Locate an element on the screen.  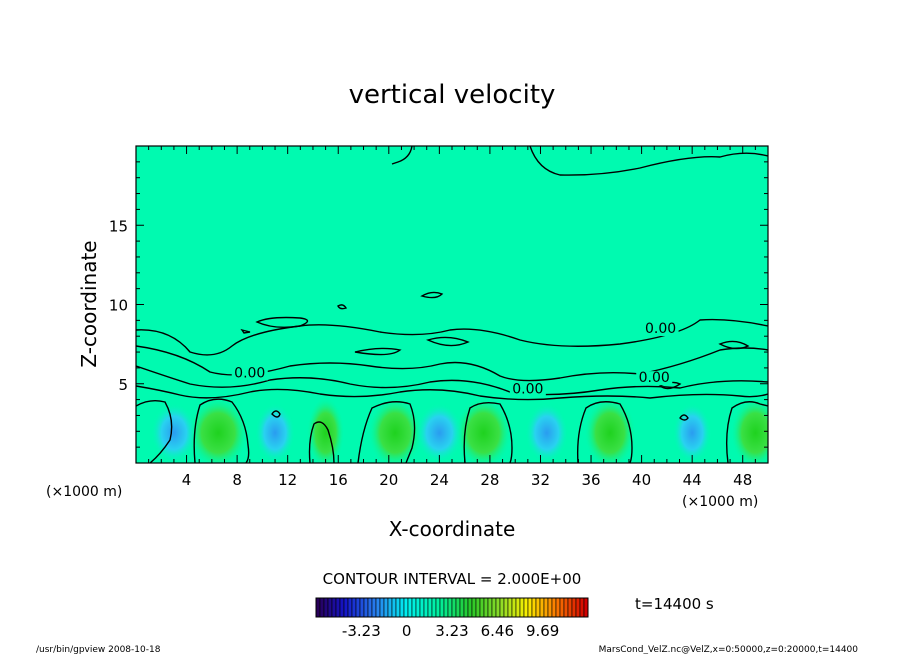
chart-title: vertical velocity is located at coordinates (452, 95).